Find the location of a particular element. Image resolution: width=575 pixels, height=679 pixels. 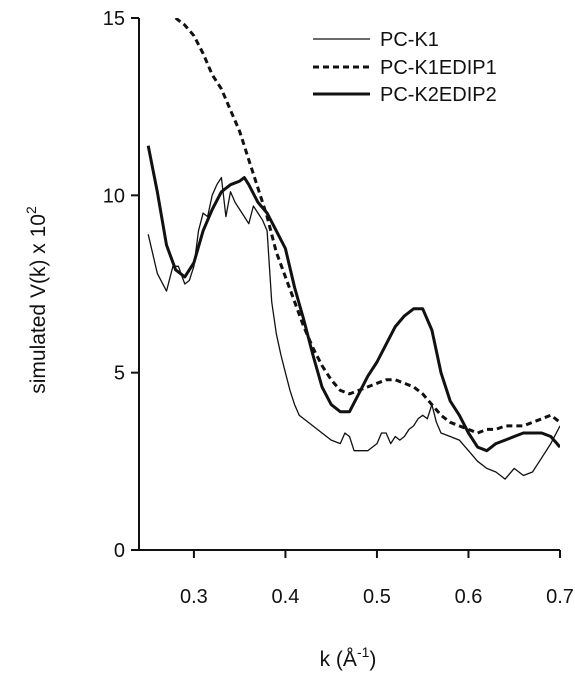

y-ticks: 0 5 10 15 is located at coordinates (121, 285).